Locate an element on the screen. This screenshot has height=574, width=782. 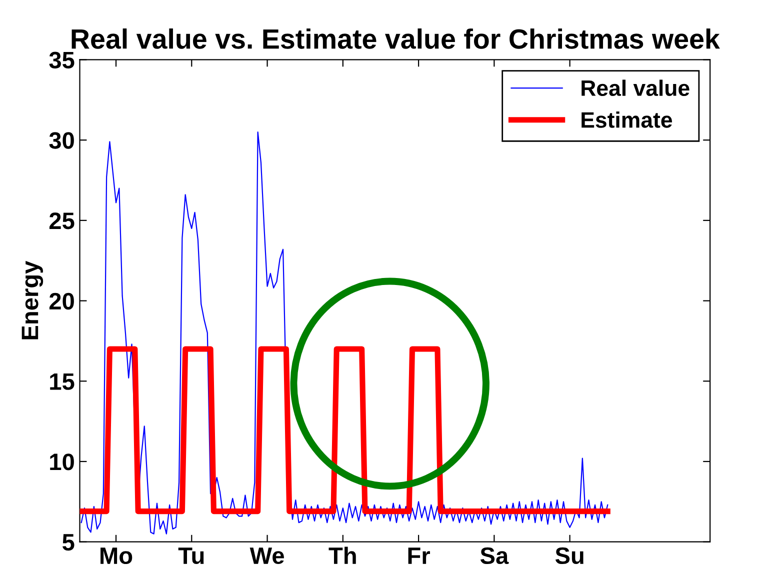
x-tick-label: Sa is located at coordinates (494, 555).